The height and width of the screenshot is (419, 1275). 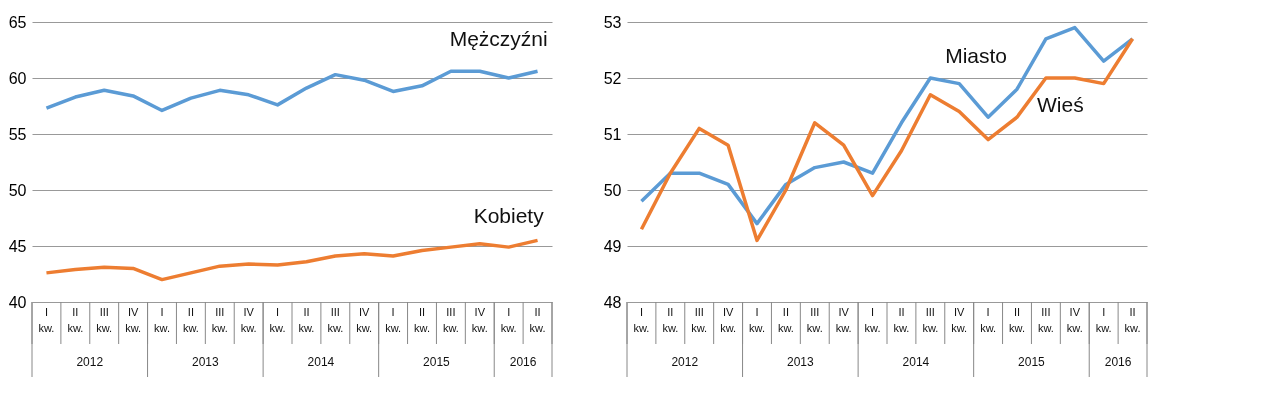 I want to click on series-label: Kobiety, so click(x=509, y=216).